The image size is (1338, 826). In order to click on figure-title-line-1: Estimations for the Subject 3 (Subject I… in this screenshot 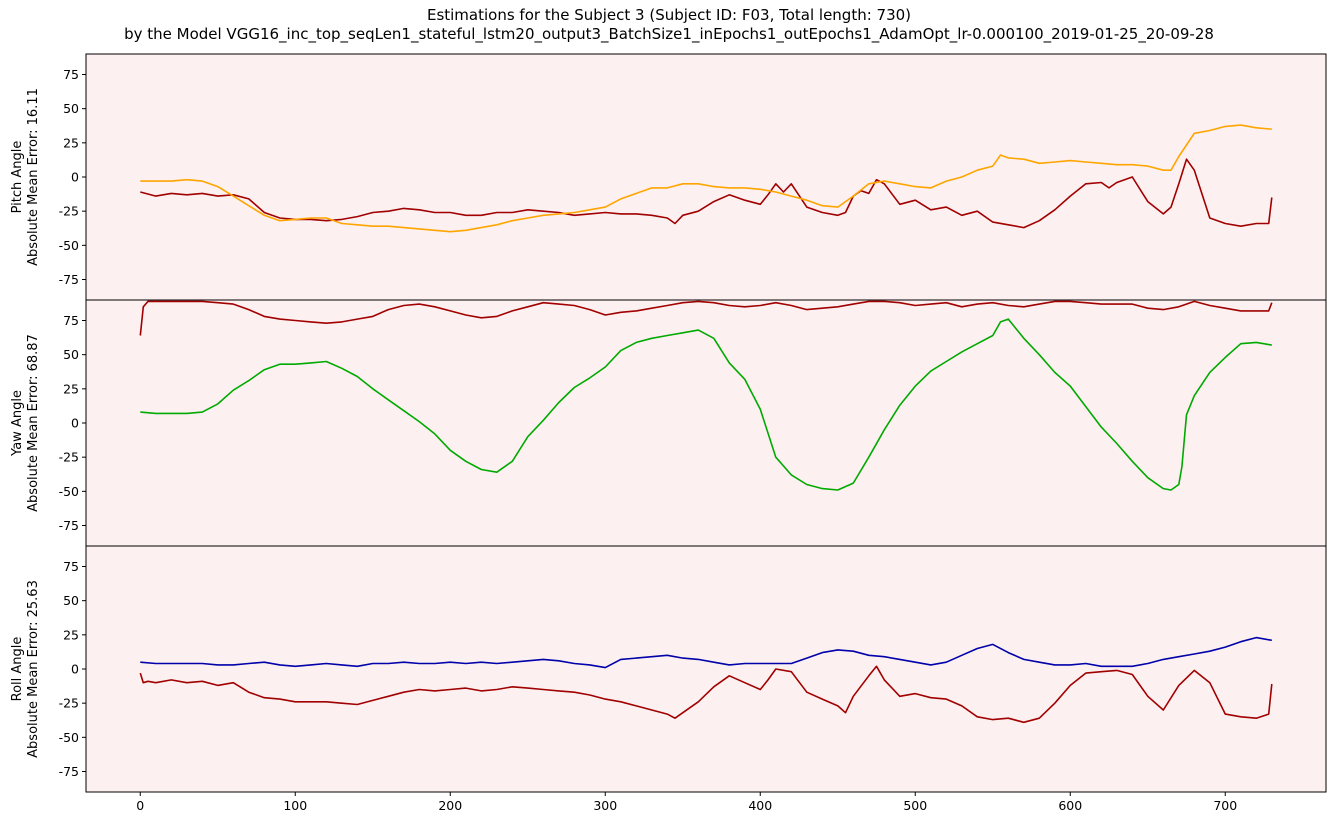, I will do `click(669, 15)`.